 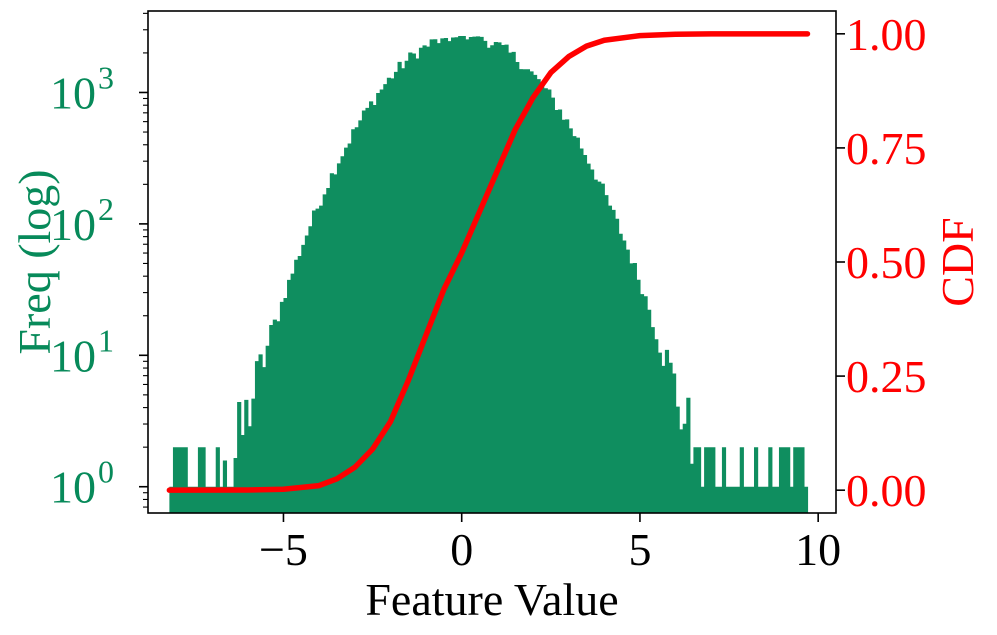 What do you see at coordinates (886, 148) in the screenshot?
I see `right-y-tick-label: 0.75` at bounding box center [886, 148].